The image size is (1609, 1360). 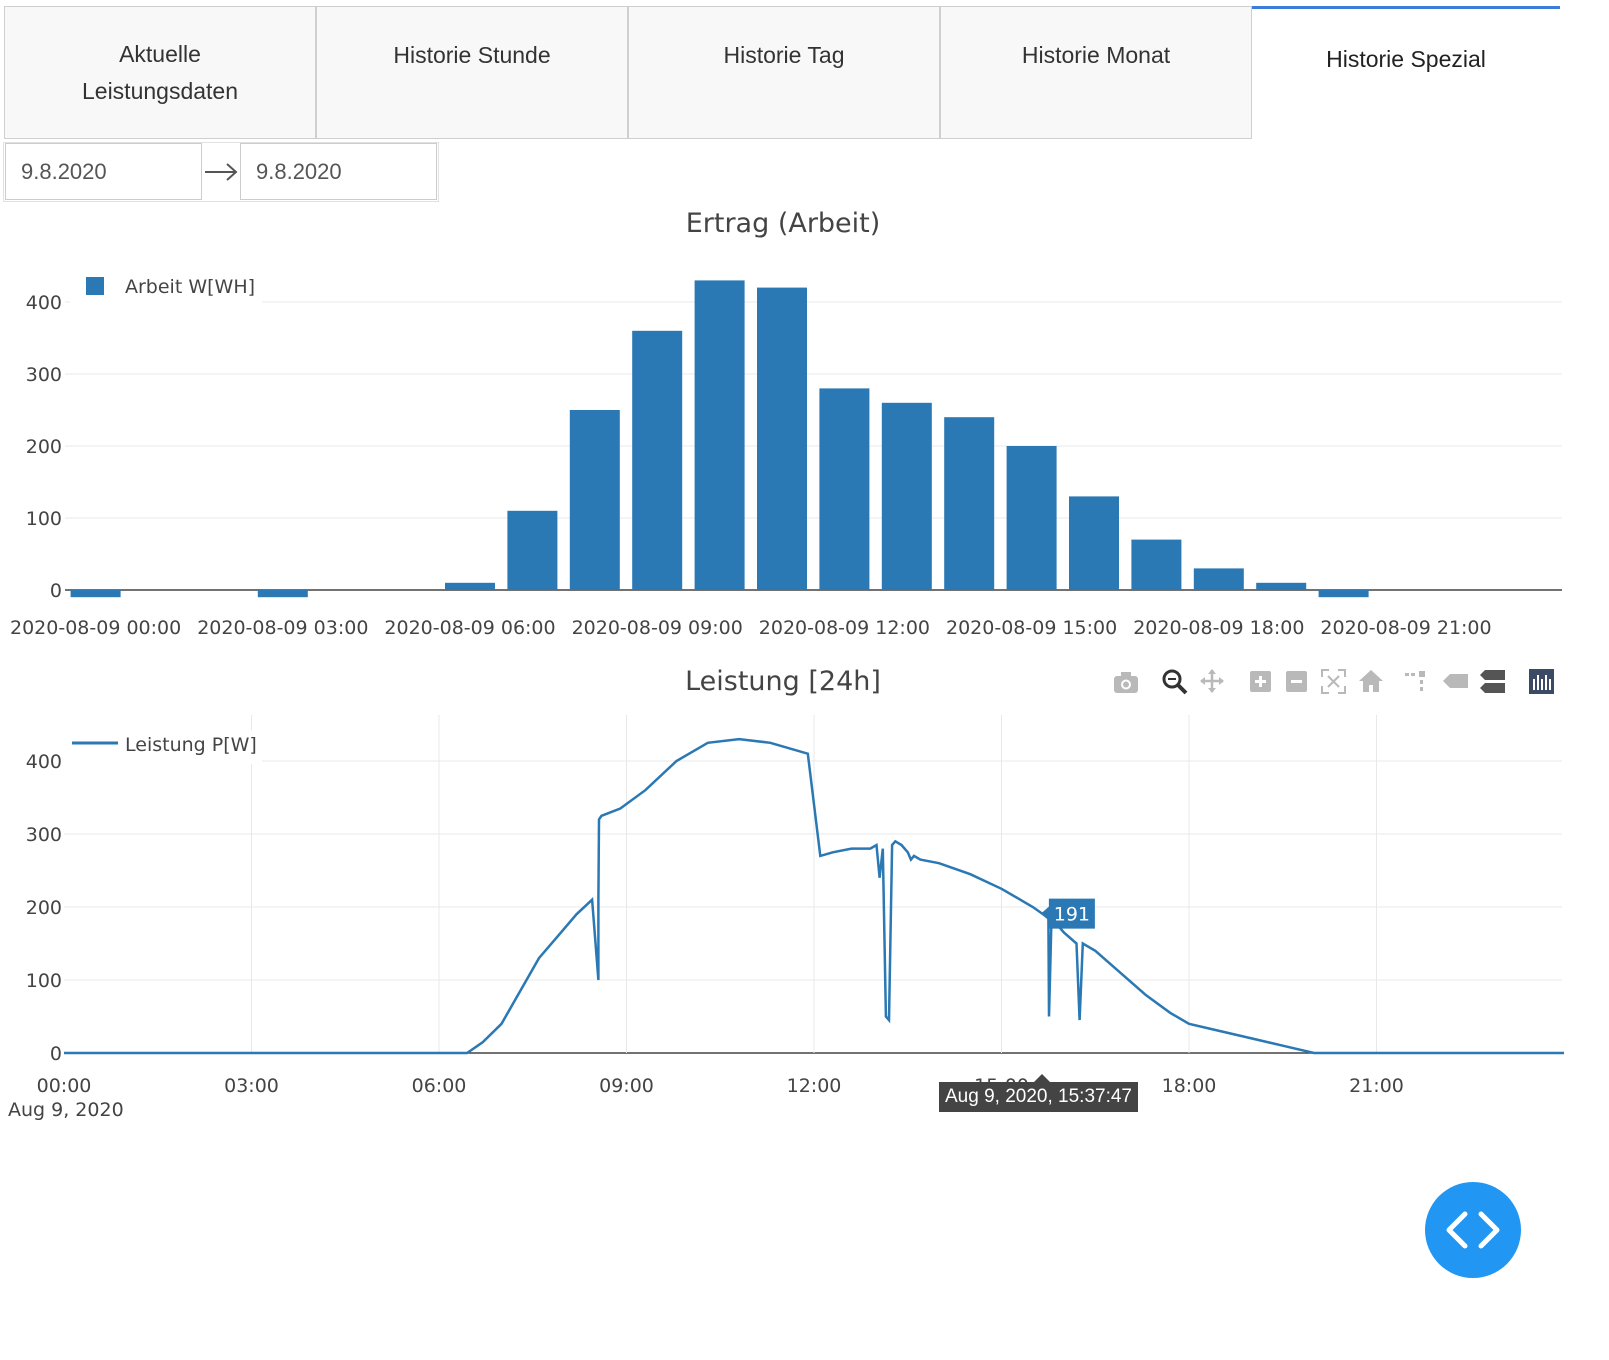 I want to click on line-y-tick-label: 100, so click(x=44, y=981).